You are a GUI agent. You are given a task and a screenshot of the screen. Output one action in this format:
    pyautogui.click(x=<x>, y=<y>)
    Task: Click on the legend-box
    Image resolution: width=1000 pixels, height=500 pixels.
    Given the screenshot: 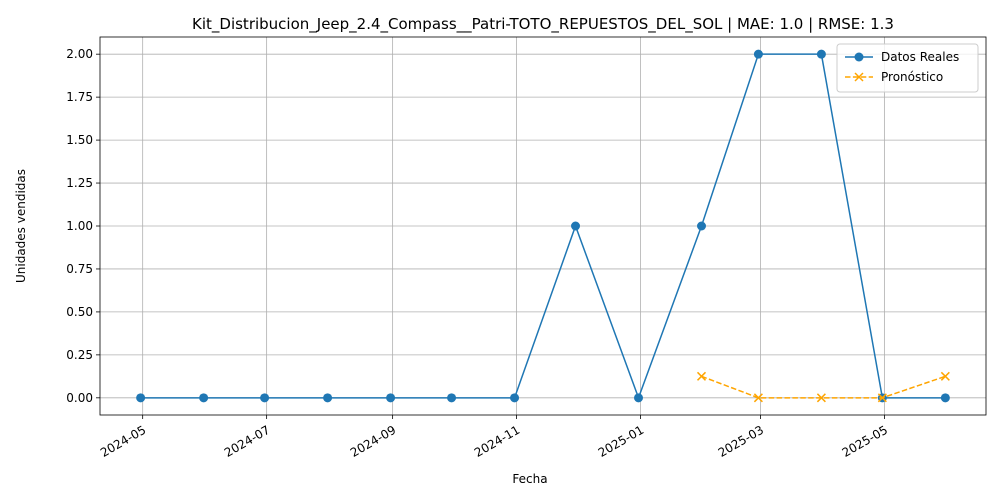 What is the action you would take?
    pyautogui.click(x=907, y=68)
    